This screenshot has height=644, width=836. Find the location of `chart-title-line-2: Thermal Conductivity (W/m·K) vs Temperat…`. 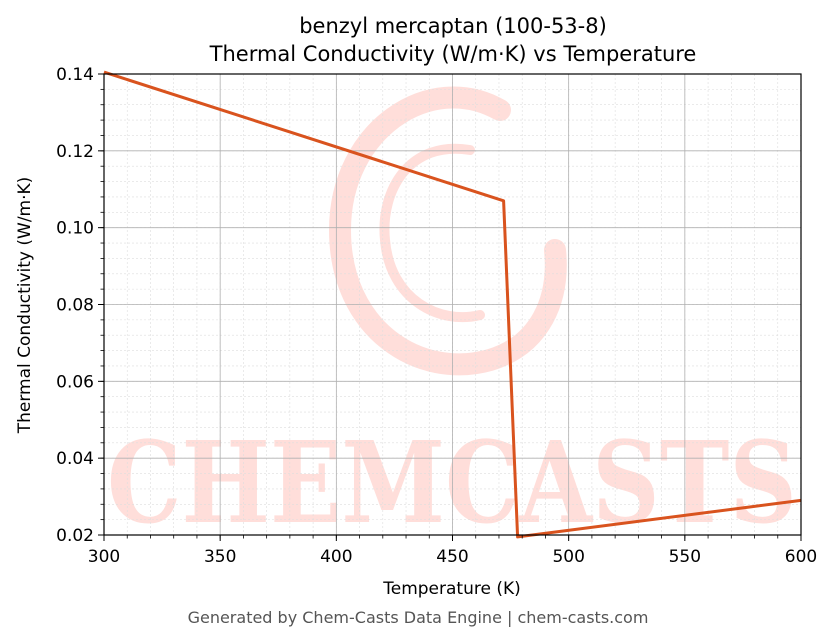

chart-title-line-2: Thermal Conductivity (W/m·K) vs Temperat… is located at coordinates (453, 54).